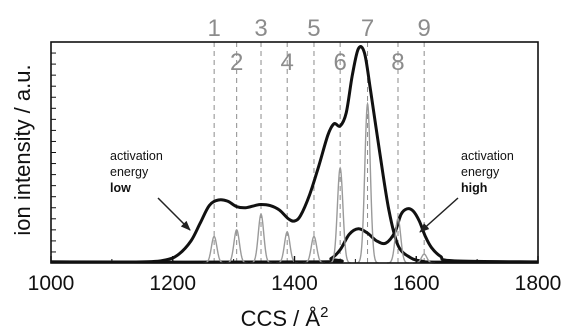 This screenshot has height=336, width=565. Describe the element at coordinates (397, 62) in the screenshot. I see `peak-marker-label-8: 8` at that location.